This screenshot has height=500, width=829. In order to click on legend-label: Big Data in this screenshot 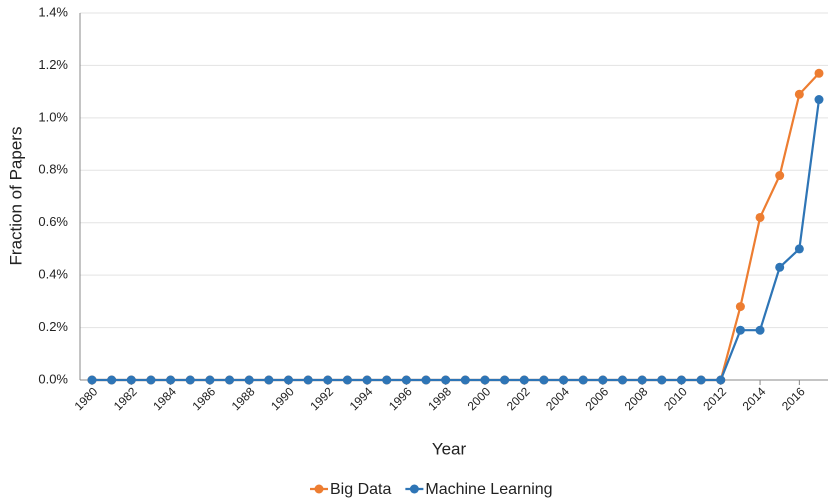, I will do `click(360, 489)`.